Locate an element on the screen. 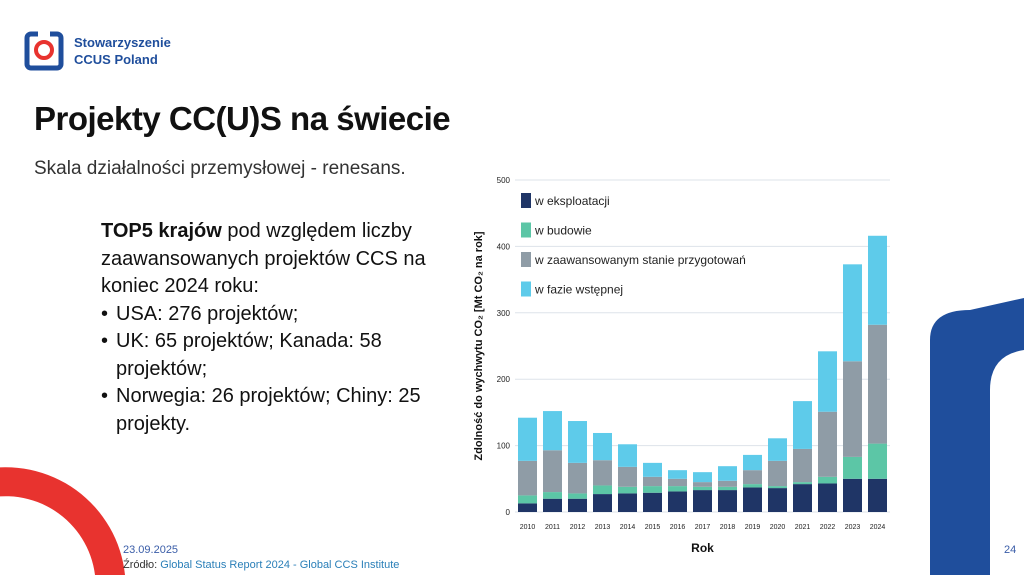 This screenshot has width=1024, height=575. bullet: USA: 276 projektów; is located at coordinates (271, 315).